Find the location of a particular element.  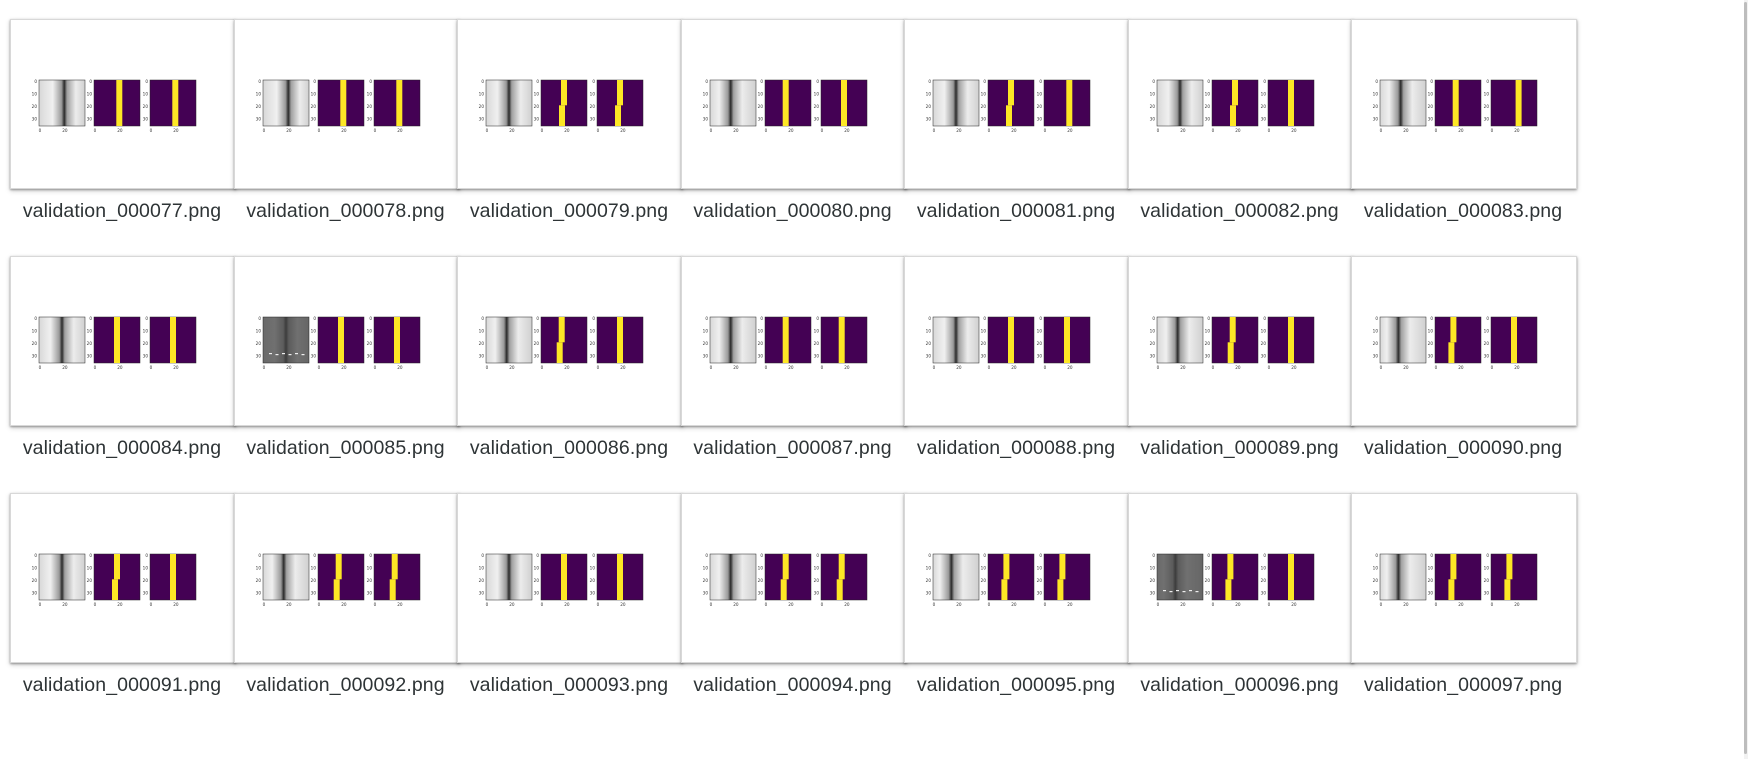

scrollbar-thumb is located at coordinates (1745, 378).